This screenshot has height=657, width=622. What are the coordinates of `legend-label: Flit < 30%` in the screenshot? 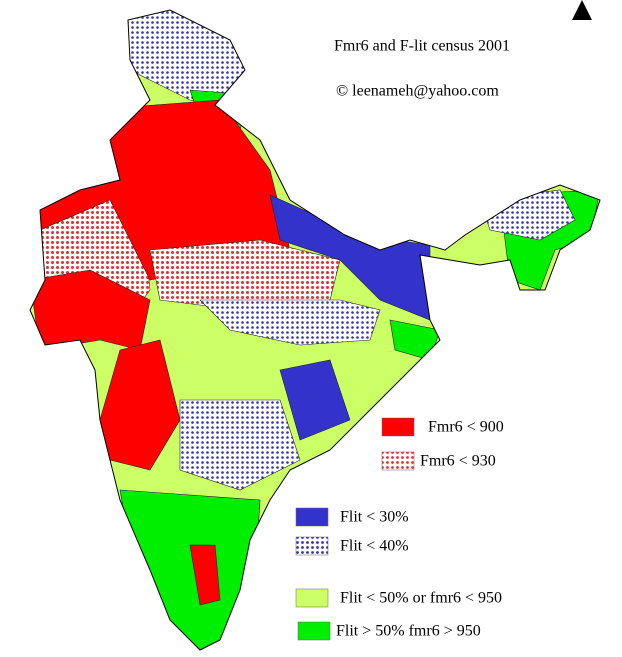 It's located at (374, 517).